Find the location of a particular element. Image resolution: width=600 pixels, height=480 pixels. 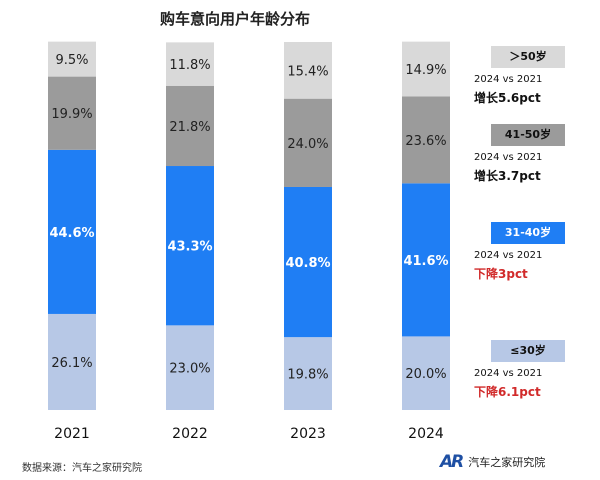

legend-change-41-50: 增长3.7pct is located at coordinates (507, 176).